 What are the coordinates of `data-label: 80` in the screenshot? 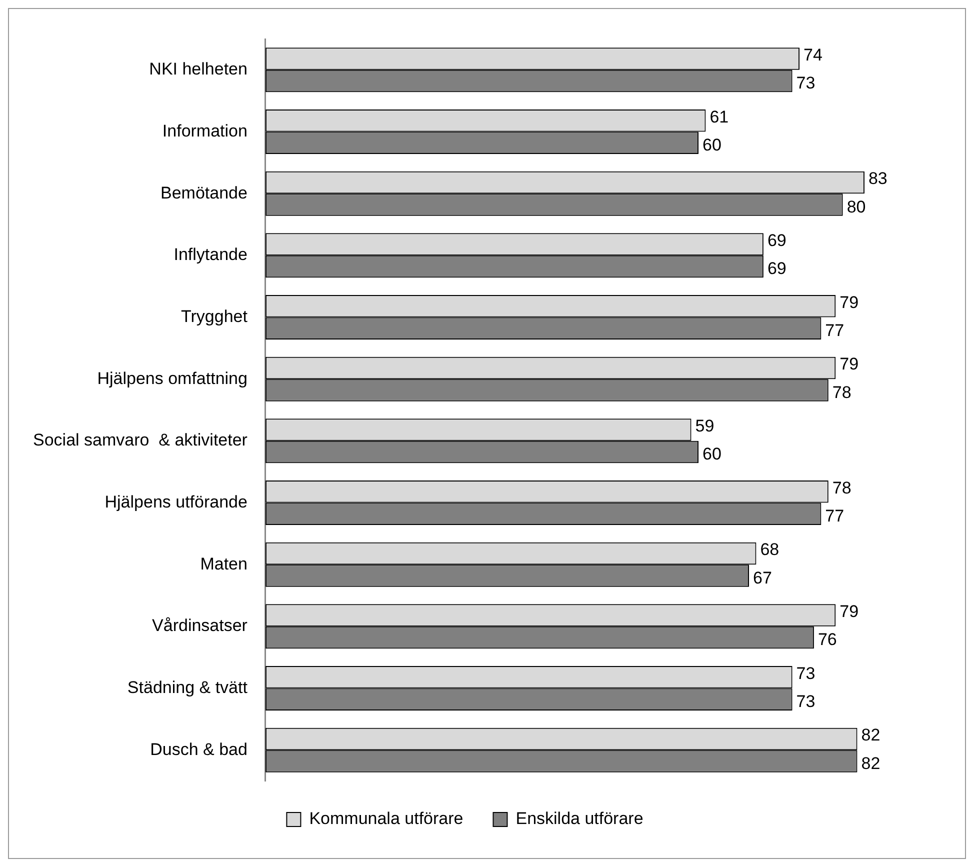 It's located at (856, 206).